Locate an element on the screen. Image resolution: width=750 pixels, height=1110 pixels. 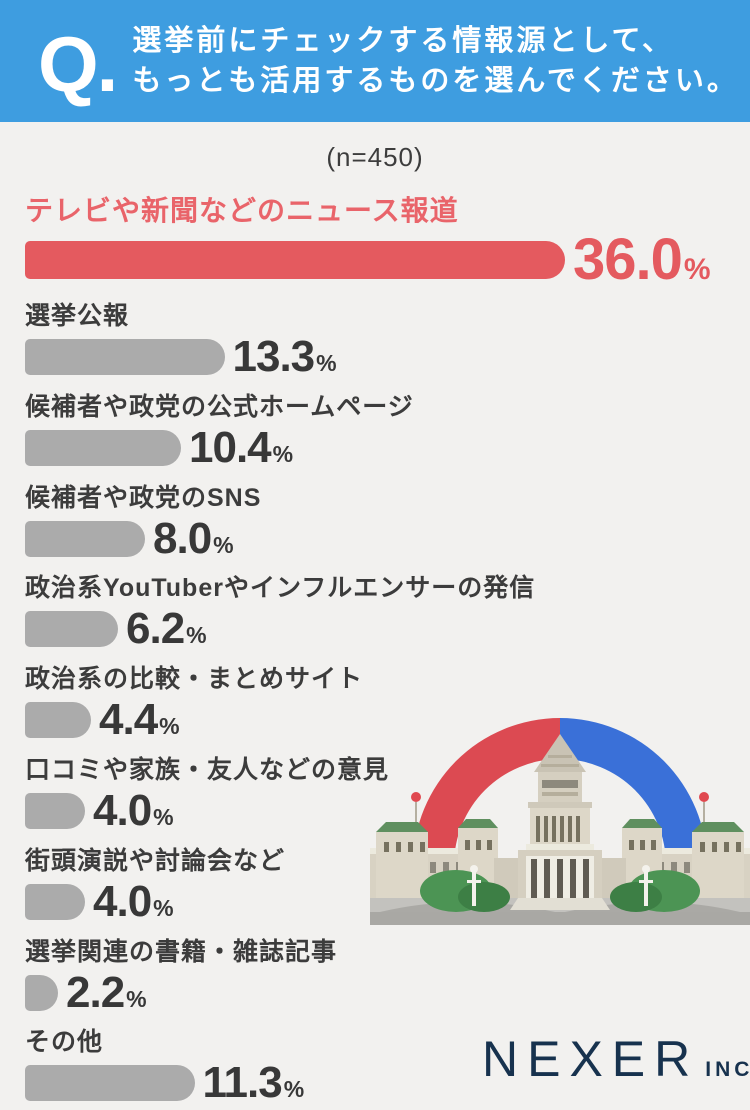
bar-line: 8.0 % is located at coordinates (387, 538).